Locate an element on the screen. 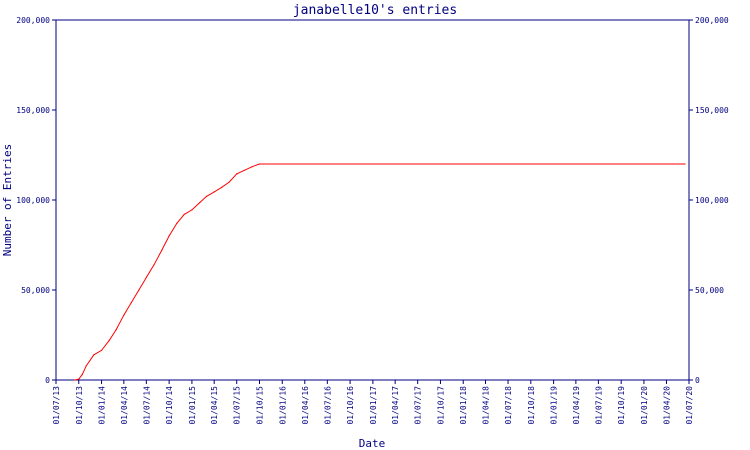  x-tick-label: 01/07/19 is located at coordinates (598, 405).